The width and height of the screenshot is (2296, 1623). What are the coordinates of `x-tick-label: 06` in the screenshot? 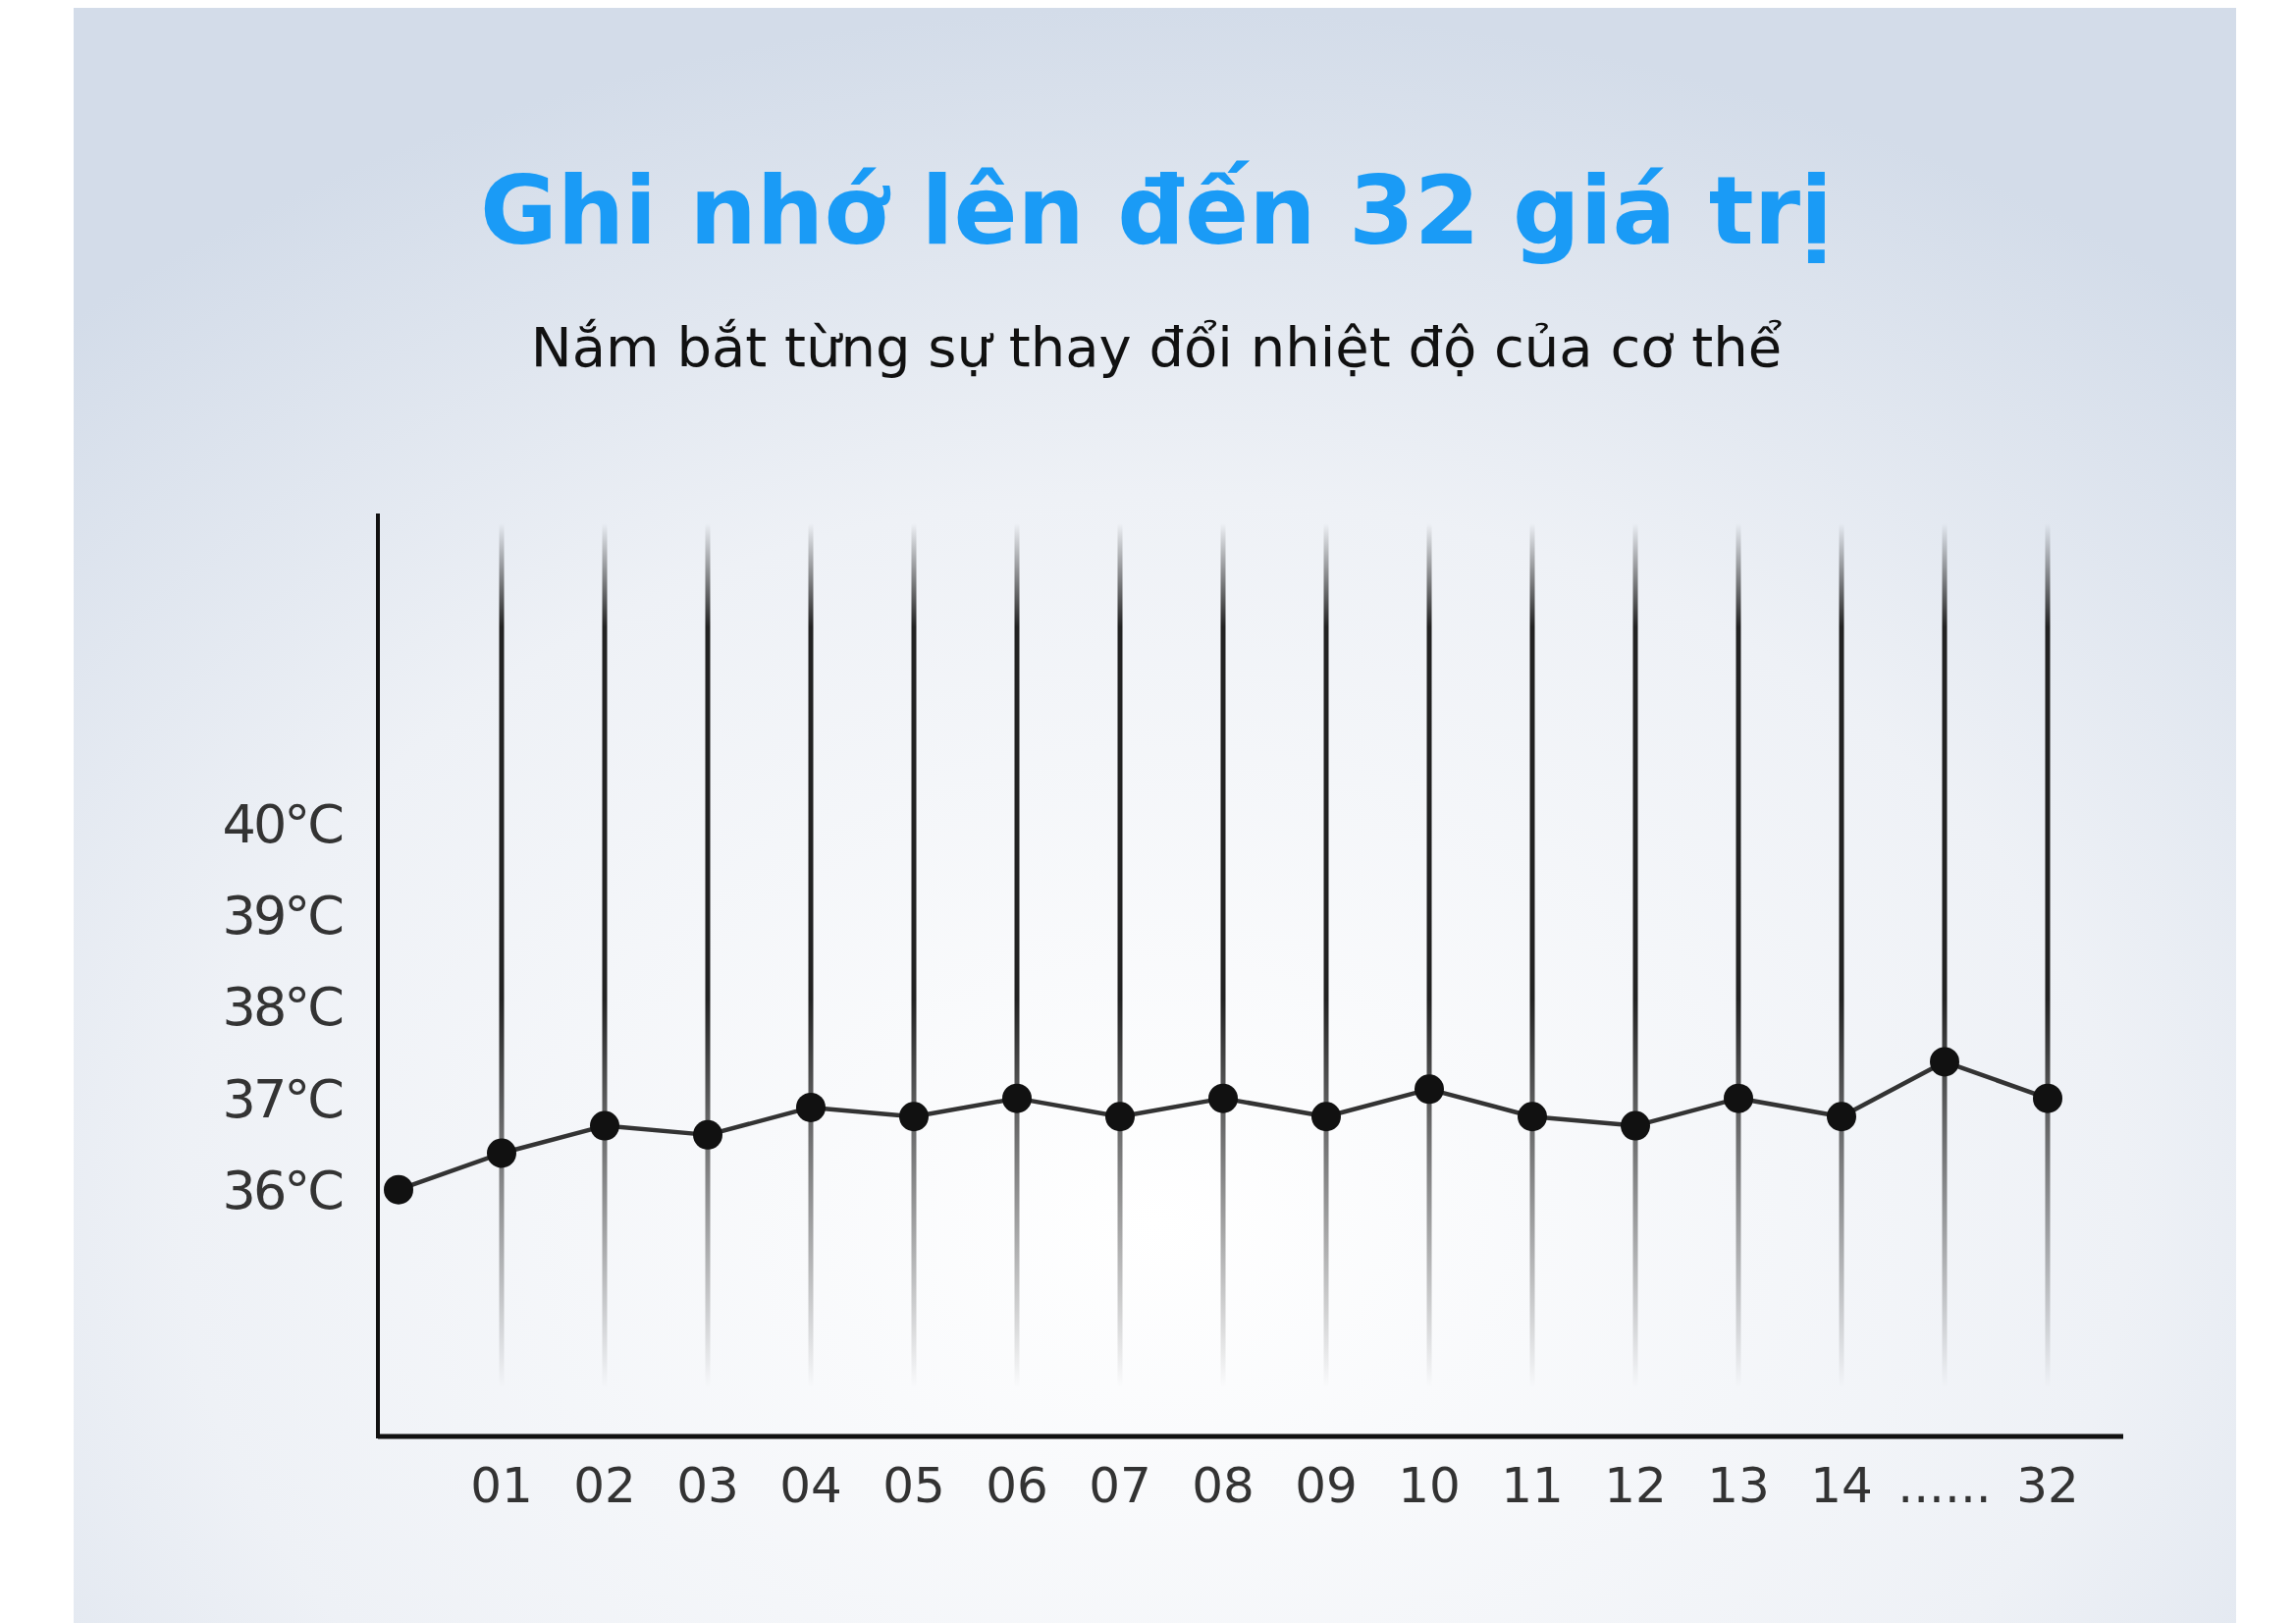 It's located at (1017, 1485).